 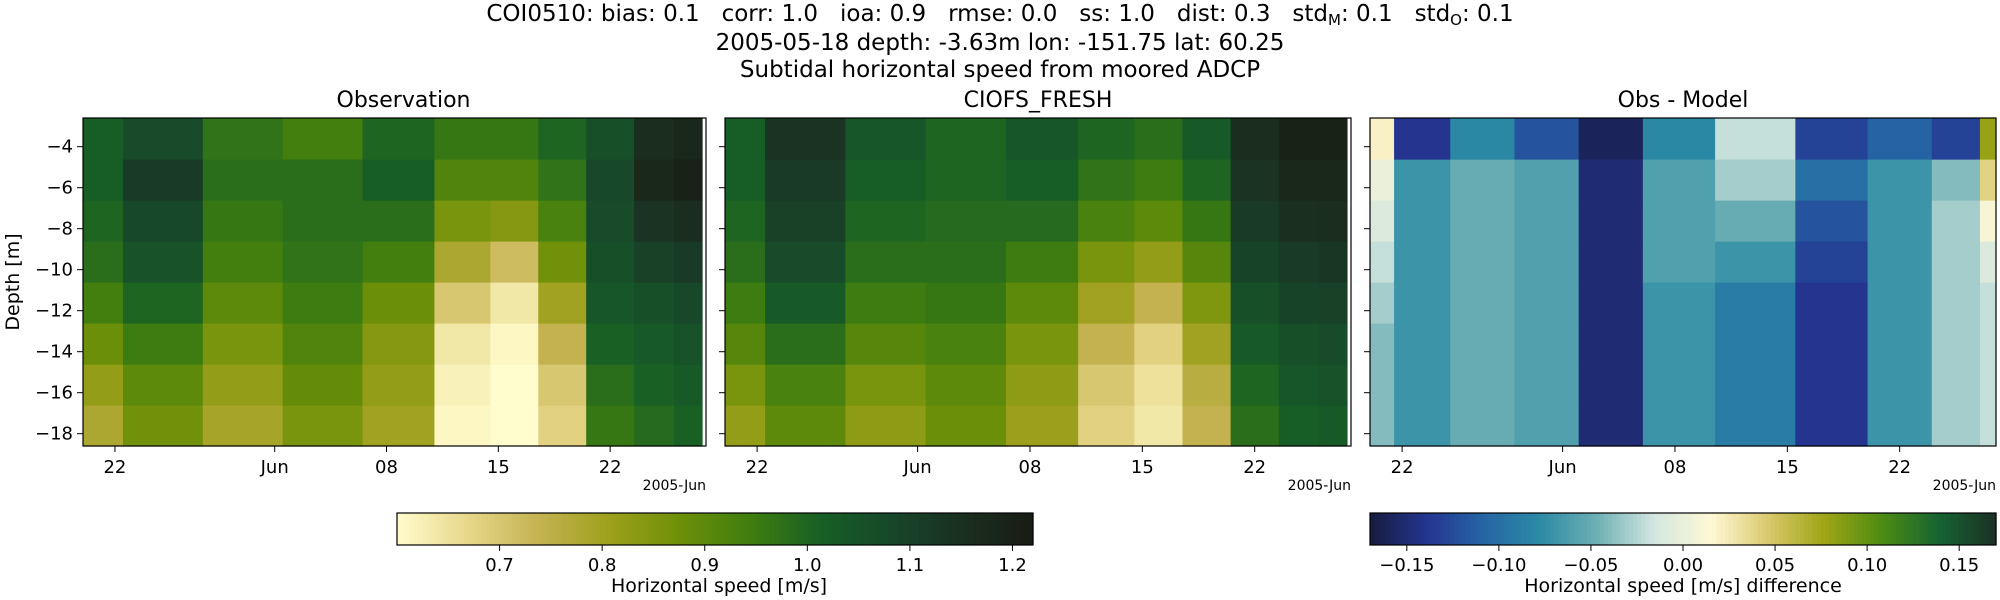 What do you see at coordinates (1012, 565) in the screenshot?
I see `colorbar-tick-label: 1.2` at bounding box center [1012, 565].